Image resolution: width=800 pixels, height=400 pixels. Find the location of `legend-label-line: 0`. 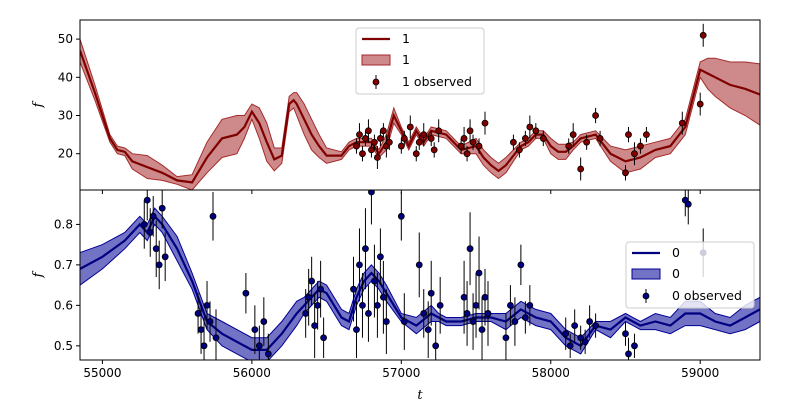

legend-label-line: 0 is located at coordinates (676, 252).